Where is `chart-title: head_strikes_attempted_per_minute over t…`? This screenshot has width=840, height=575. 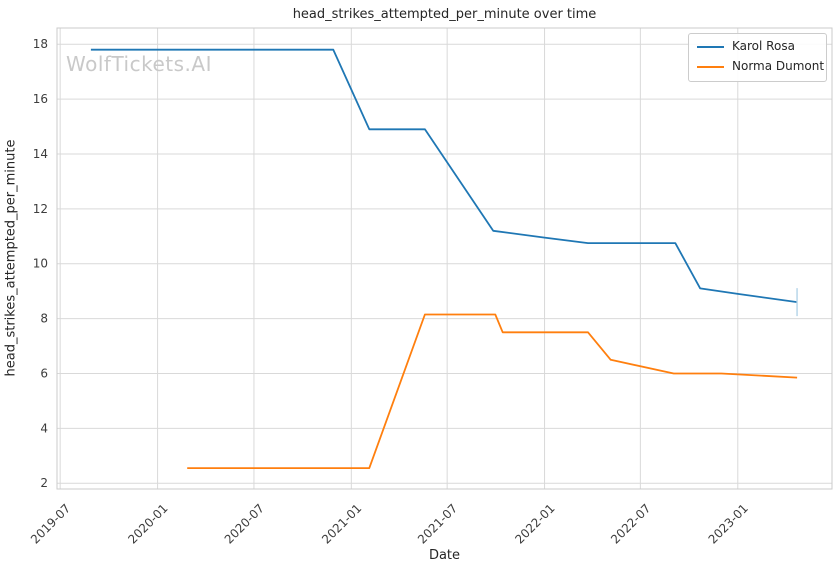
chart-title: head_strikes_attempted_per_minute over t… is located at coordinates (444, 14).